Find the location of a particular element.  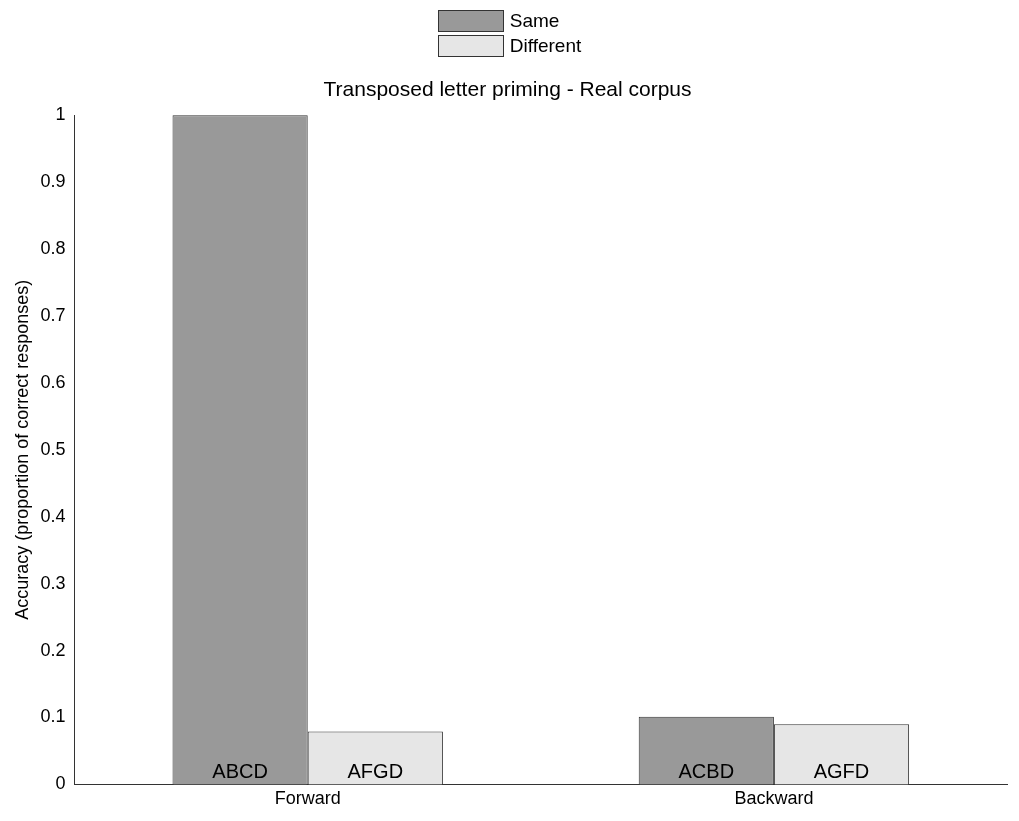

y-tick-label: 0.6 is located at coordinates (53, 381).